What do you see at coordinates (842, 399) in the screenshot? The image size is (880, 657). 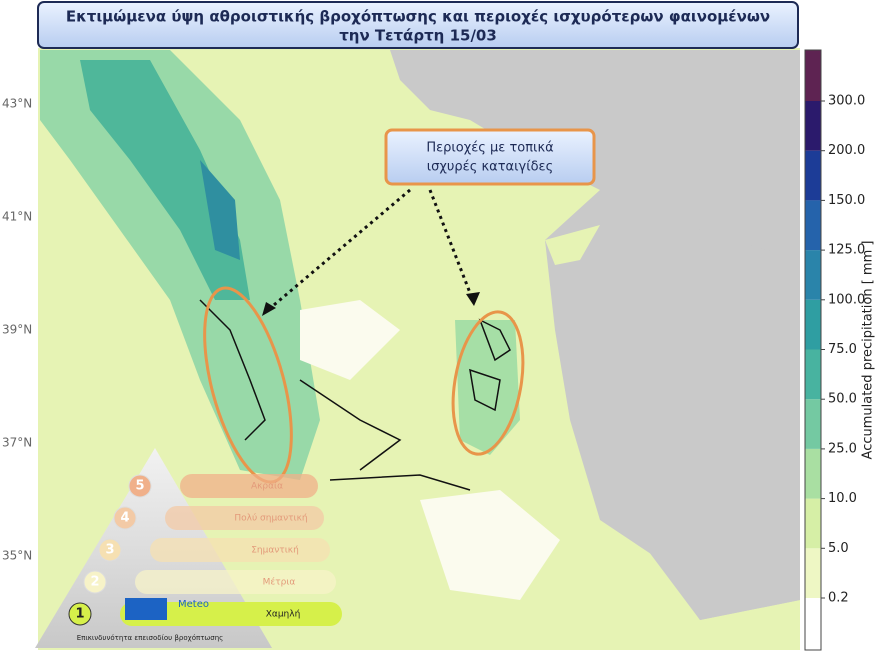 I see `colorbar-tick-label: 50.0` at bounding box center [842, 399].